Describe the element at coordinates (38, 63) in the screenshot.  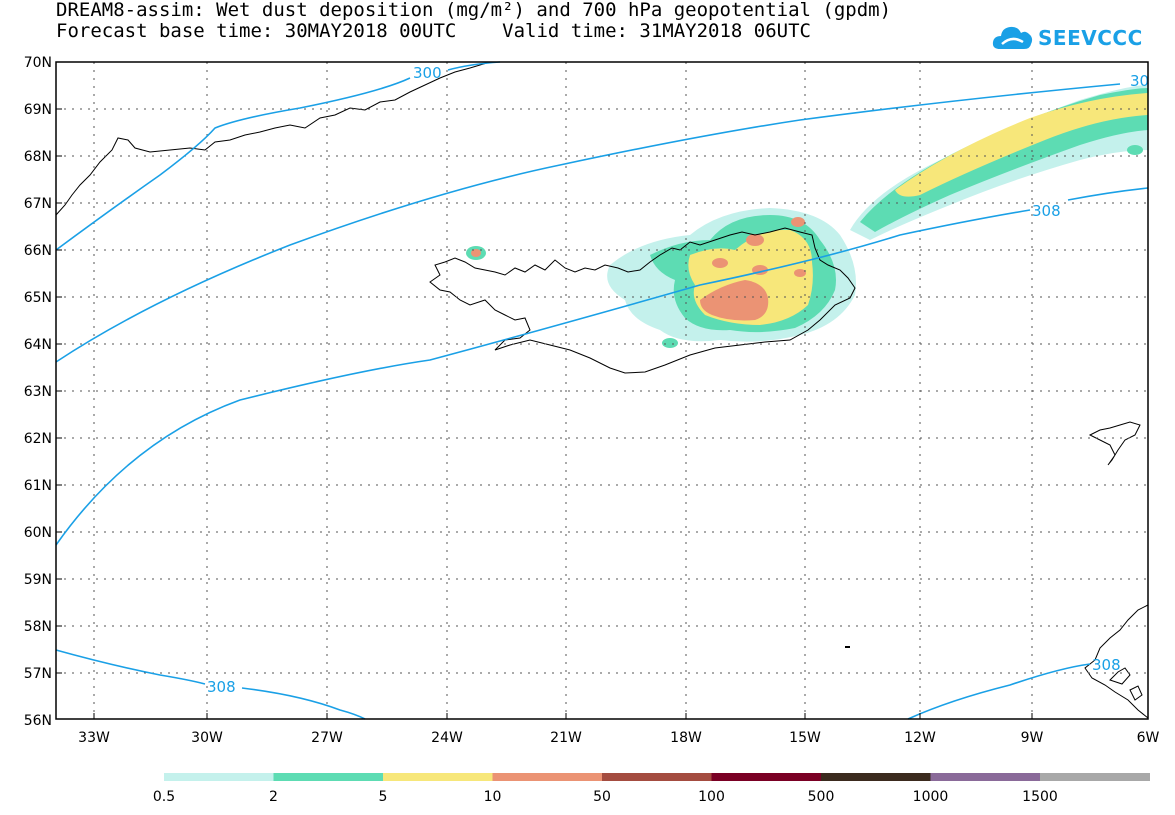
I see `lat-label: 70N` at that location.